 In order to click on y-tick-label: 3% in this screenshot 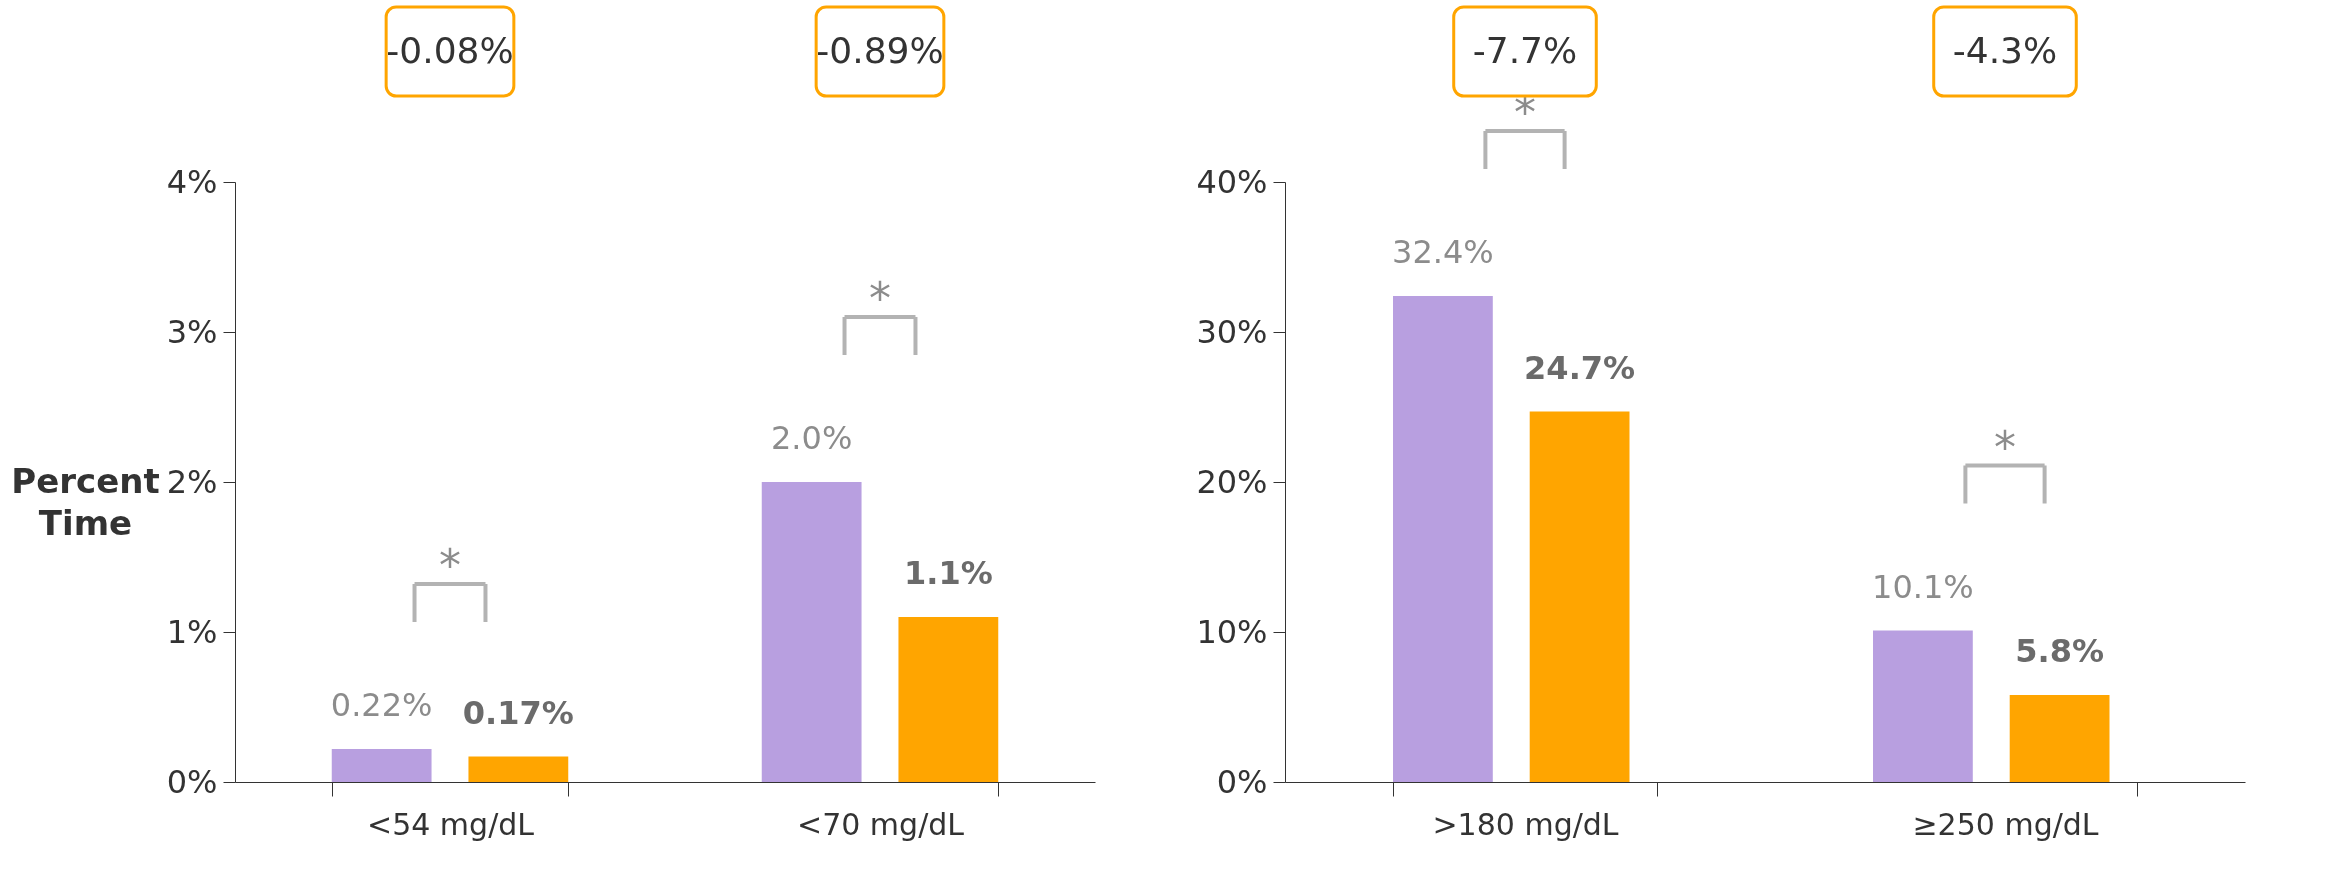, I will do `click(192, 331)`.